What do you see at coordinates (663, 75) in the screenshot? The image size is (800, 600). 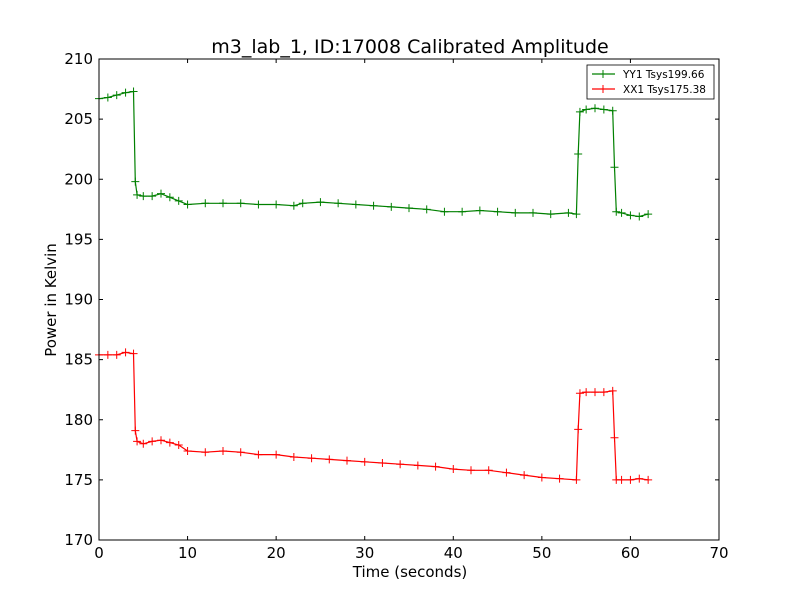 I see `legend-label: YY1 Tsys199.66` at bounding box center [663, 75].